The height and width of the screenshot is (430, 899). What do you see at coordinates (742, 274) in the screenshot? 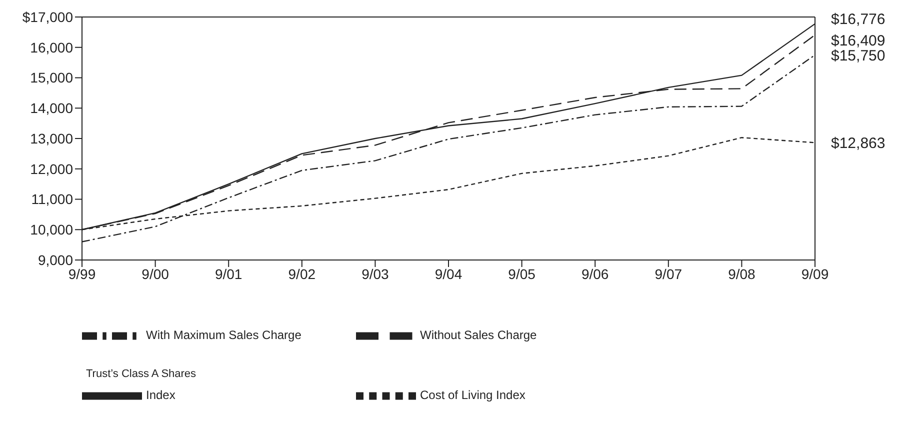
I see `x-tick-label: 9/08` at bounding box center [742, 274].